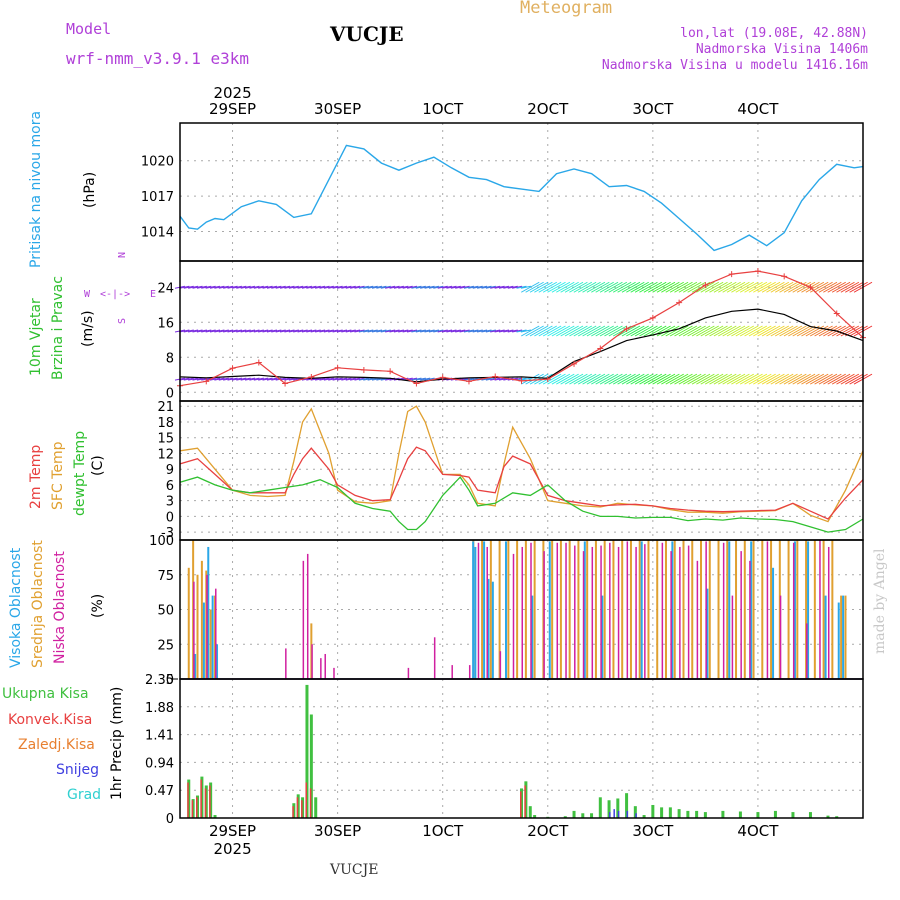  Describe the element at coordinates (84, 795) in the screenshot. I see `legend-hail: Grad` at that location.